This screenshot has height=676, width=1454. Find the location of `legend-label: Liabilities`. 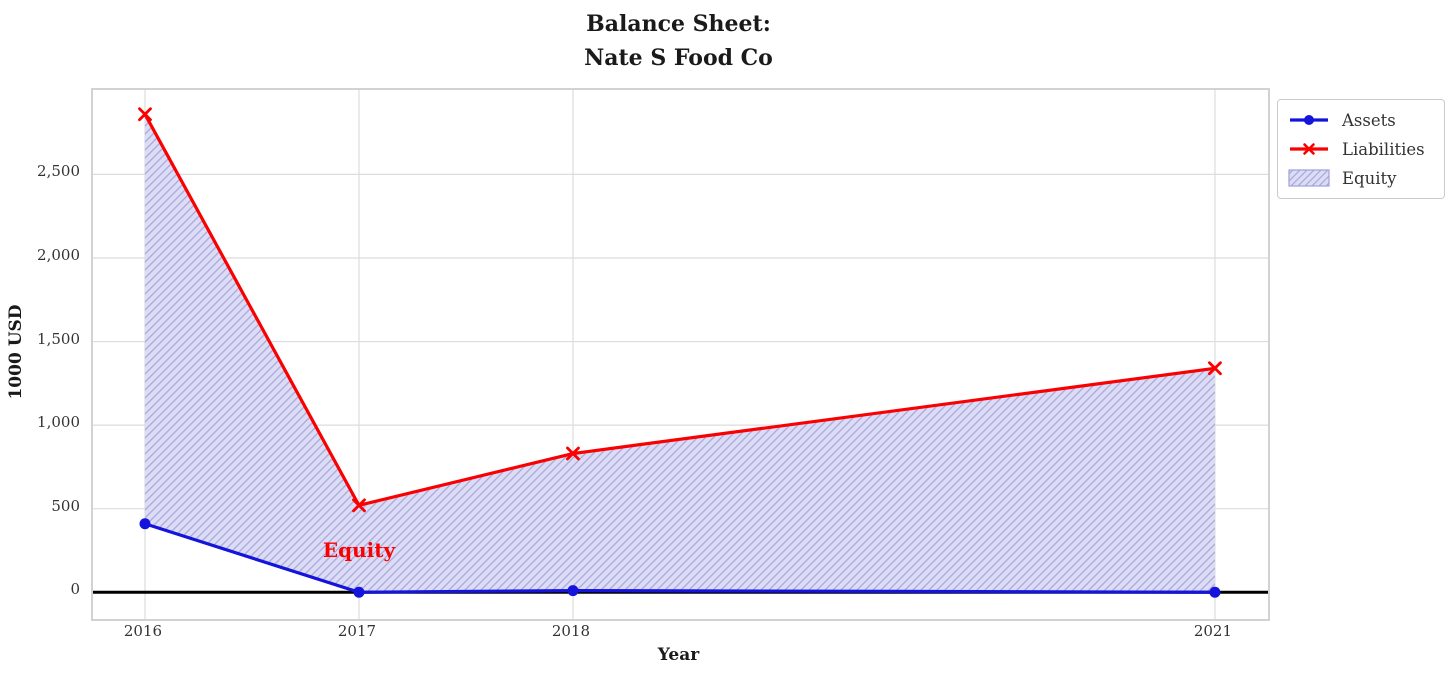

legend-label: Liabilities is located at coordinates (1383, 149).